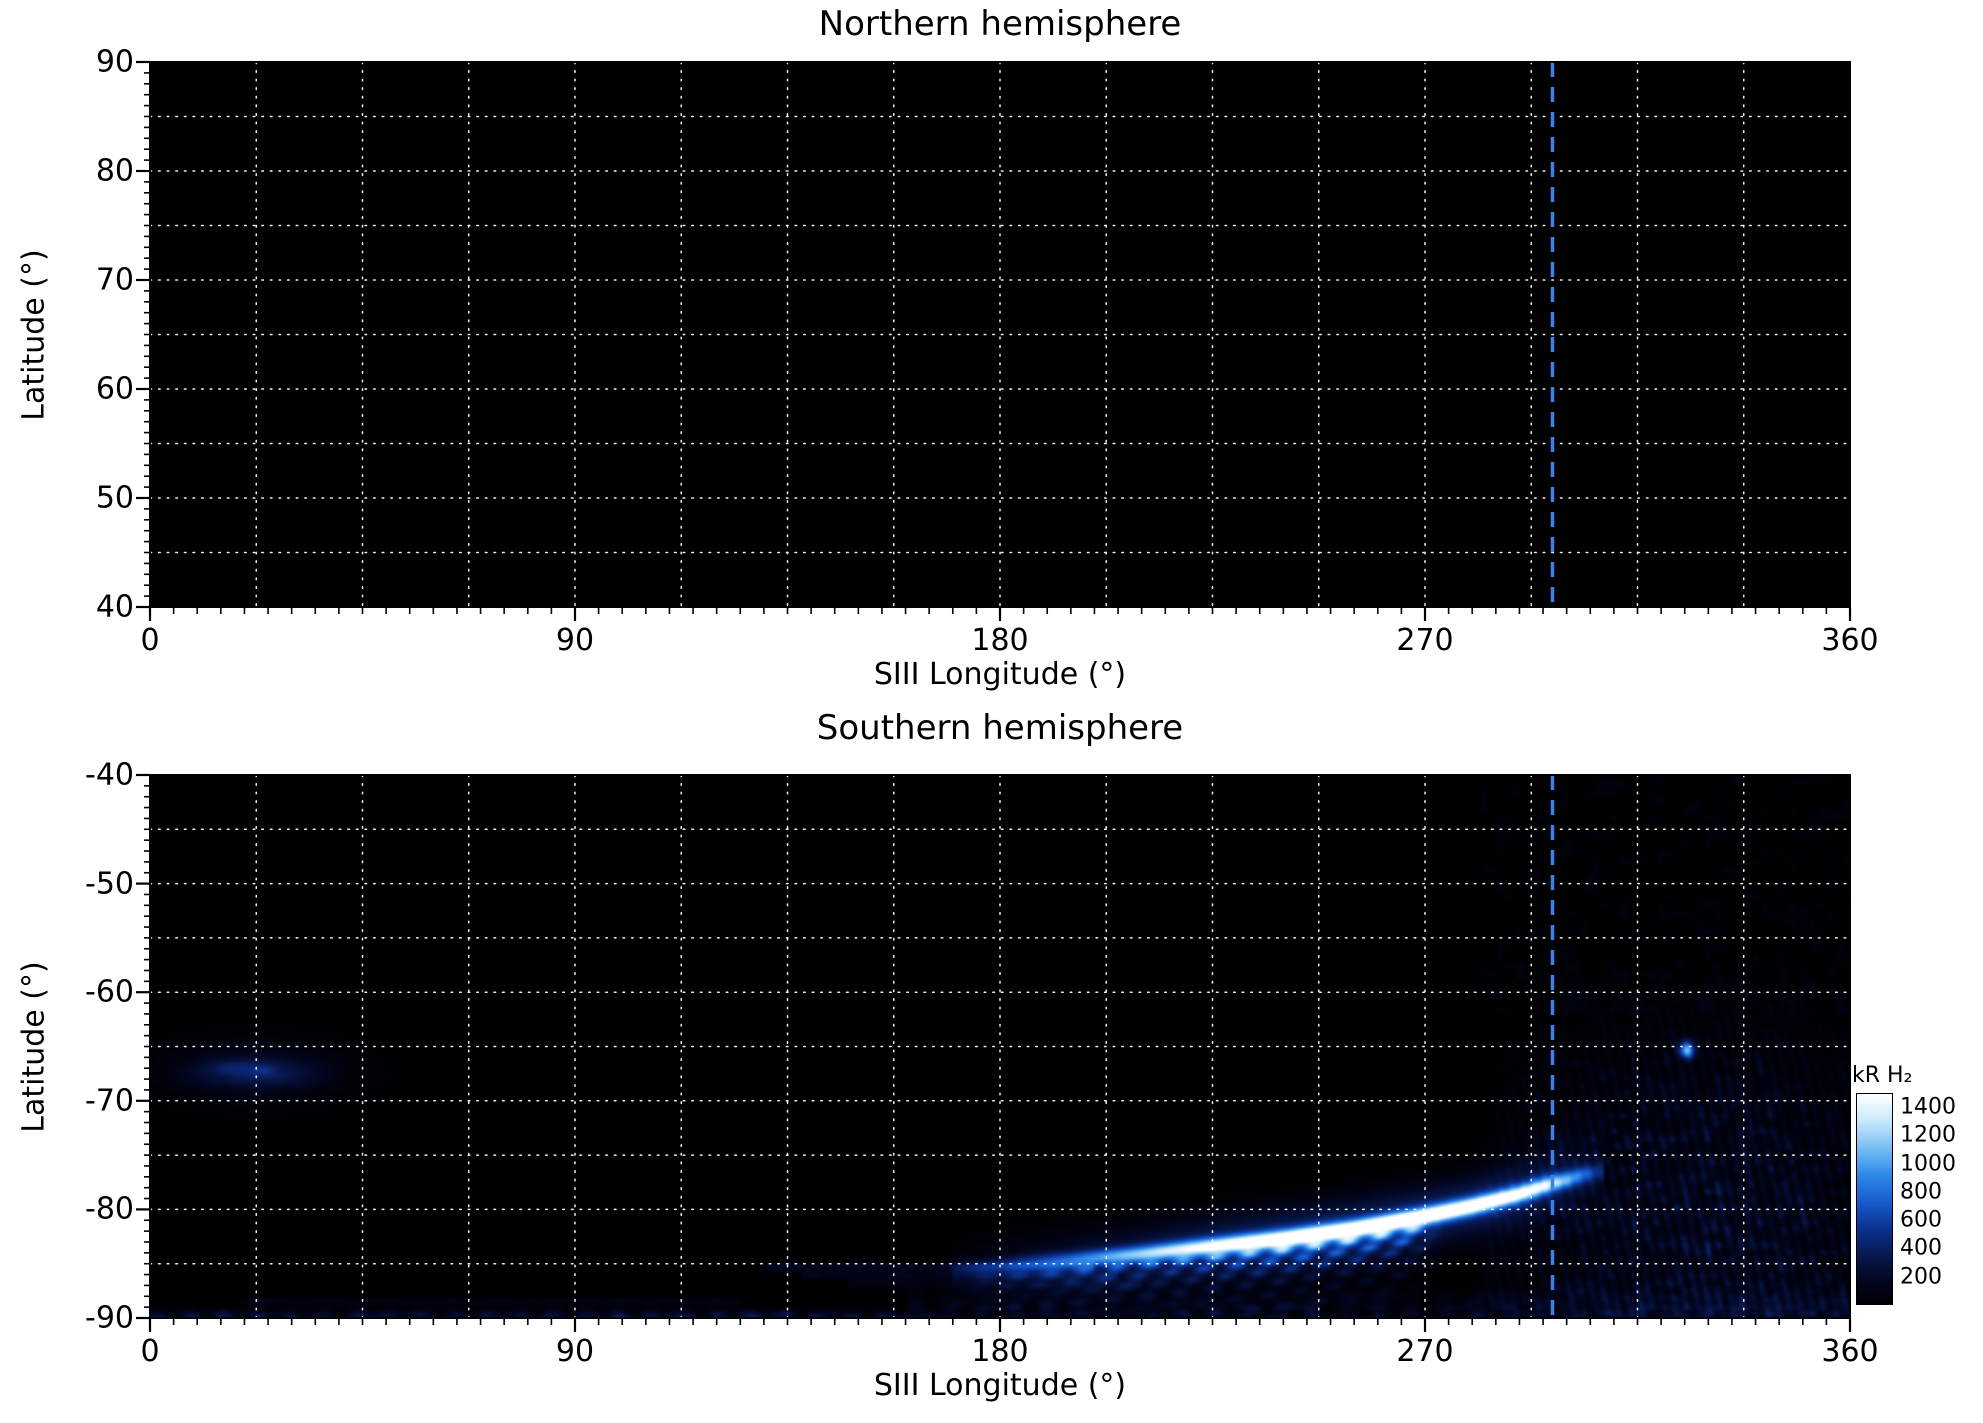 Image resolution: width=1983 pixels, height=1423 pixels. What do you see at coordinates (1425, 640) in the screenshot?
I see `north-x-tick-label: 270` at bounding box center [1425, 640].